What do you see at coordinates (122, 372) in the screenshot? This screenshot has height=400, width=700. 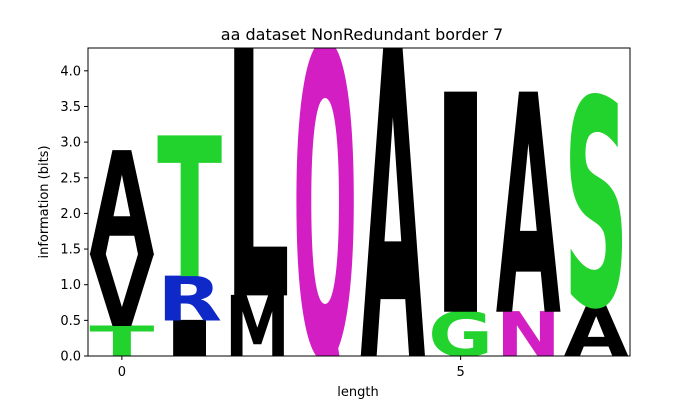 I see `x-tick-label: 0` at bounding box center [122, 372].